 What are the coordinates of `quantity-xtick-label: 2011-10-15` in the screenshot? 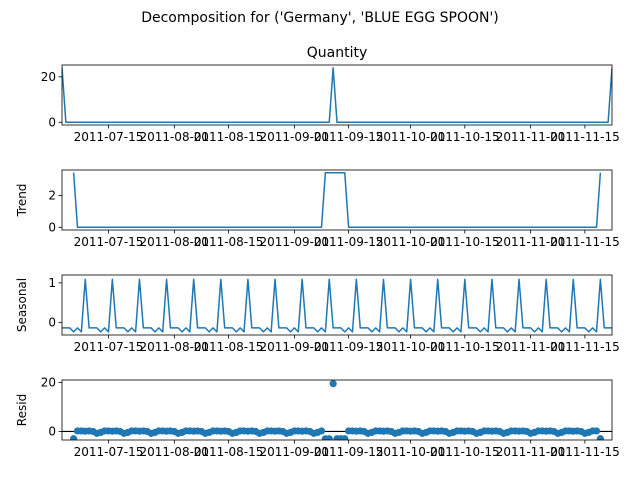 It's located at (465, 137).